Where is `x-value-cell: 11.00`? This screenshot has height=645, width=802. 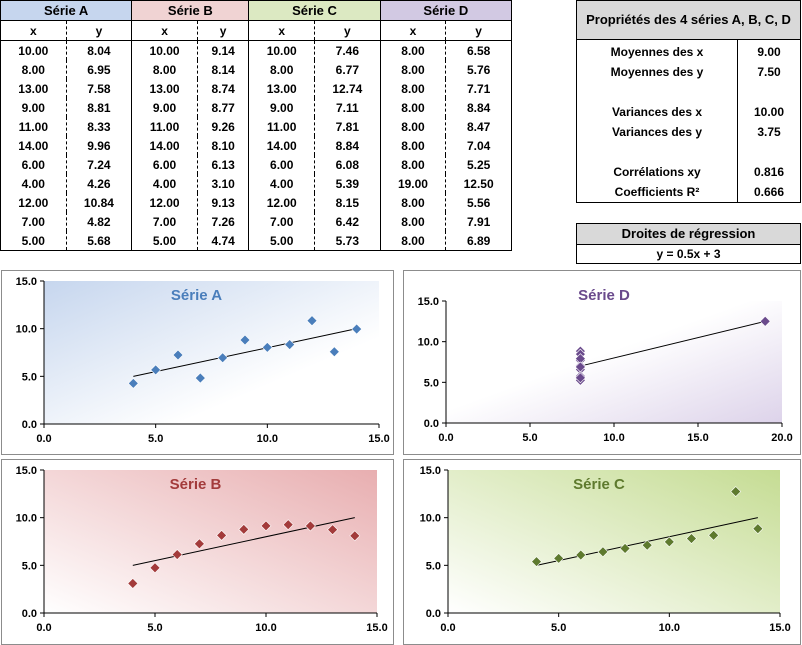 x-value-cell: 11.00 is located at coordinates (281, 126).